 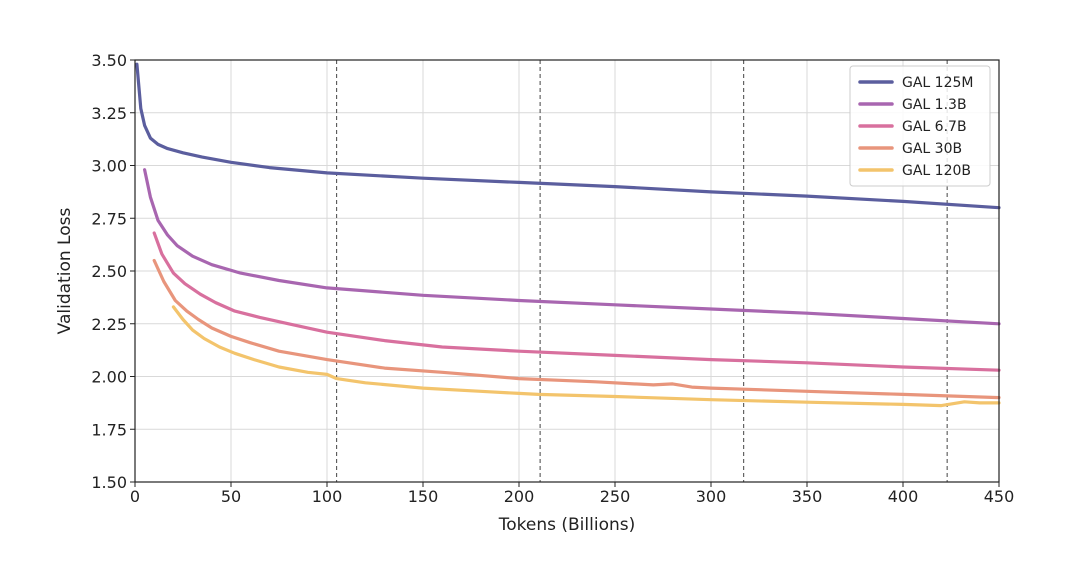 I want to click on legend-label: GAL 125M, so click(x=937, y=83).